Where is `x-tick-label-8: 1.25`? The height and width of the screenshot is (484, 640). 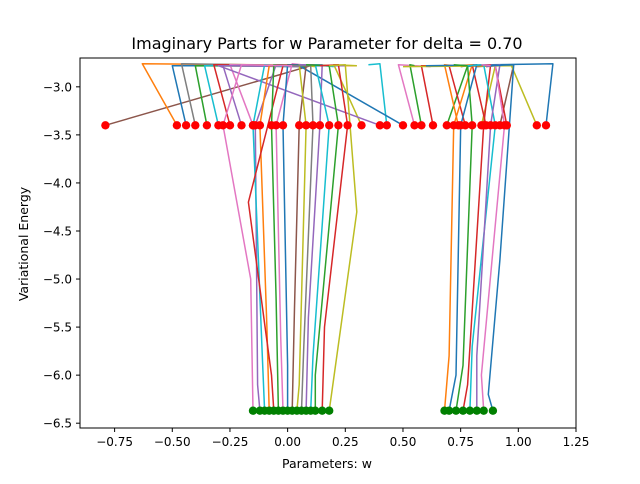 x-tick-label-8: 1.25 is located at coordinates (576, 442).